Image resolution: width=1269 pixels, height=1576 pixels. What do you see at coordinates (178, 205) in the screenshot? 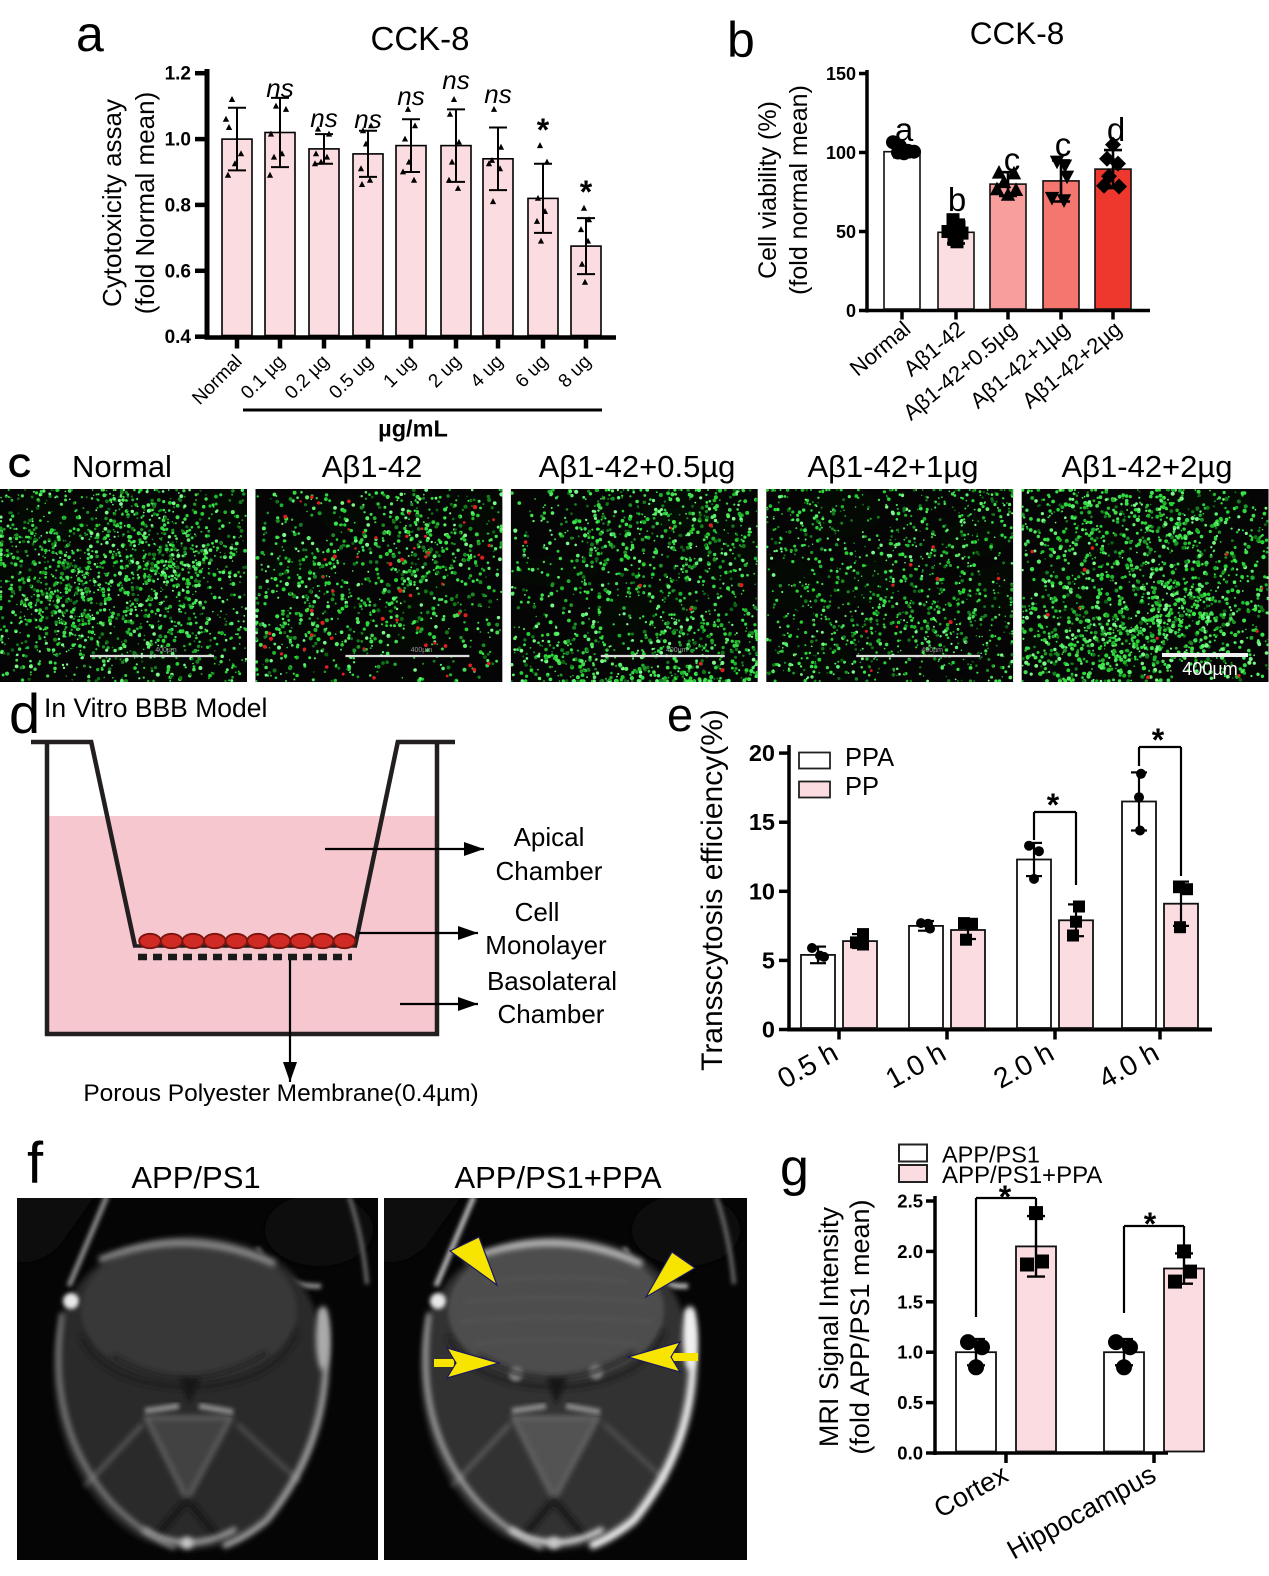
I see `svg-text: 0.8` at bounding box center [178, 205].